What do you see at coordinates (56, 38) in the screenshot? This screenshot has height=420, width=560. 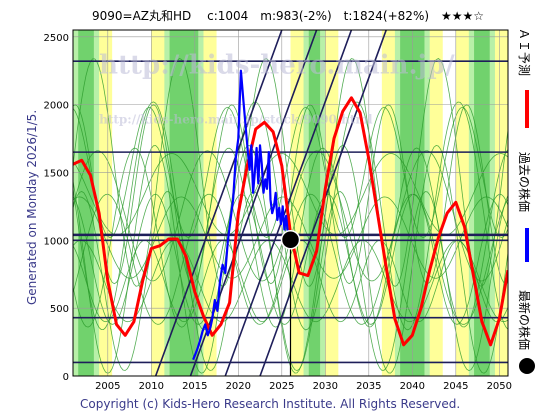 I see `y-tick-label: 2500` at bounding box center [56, 38].